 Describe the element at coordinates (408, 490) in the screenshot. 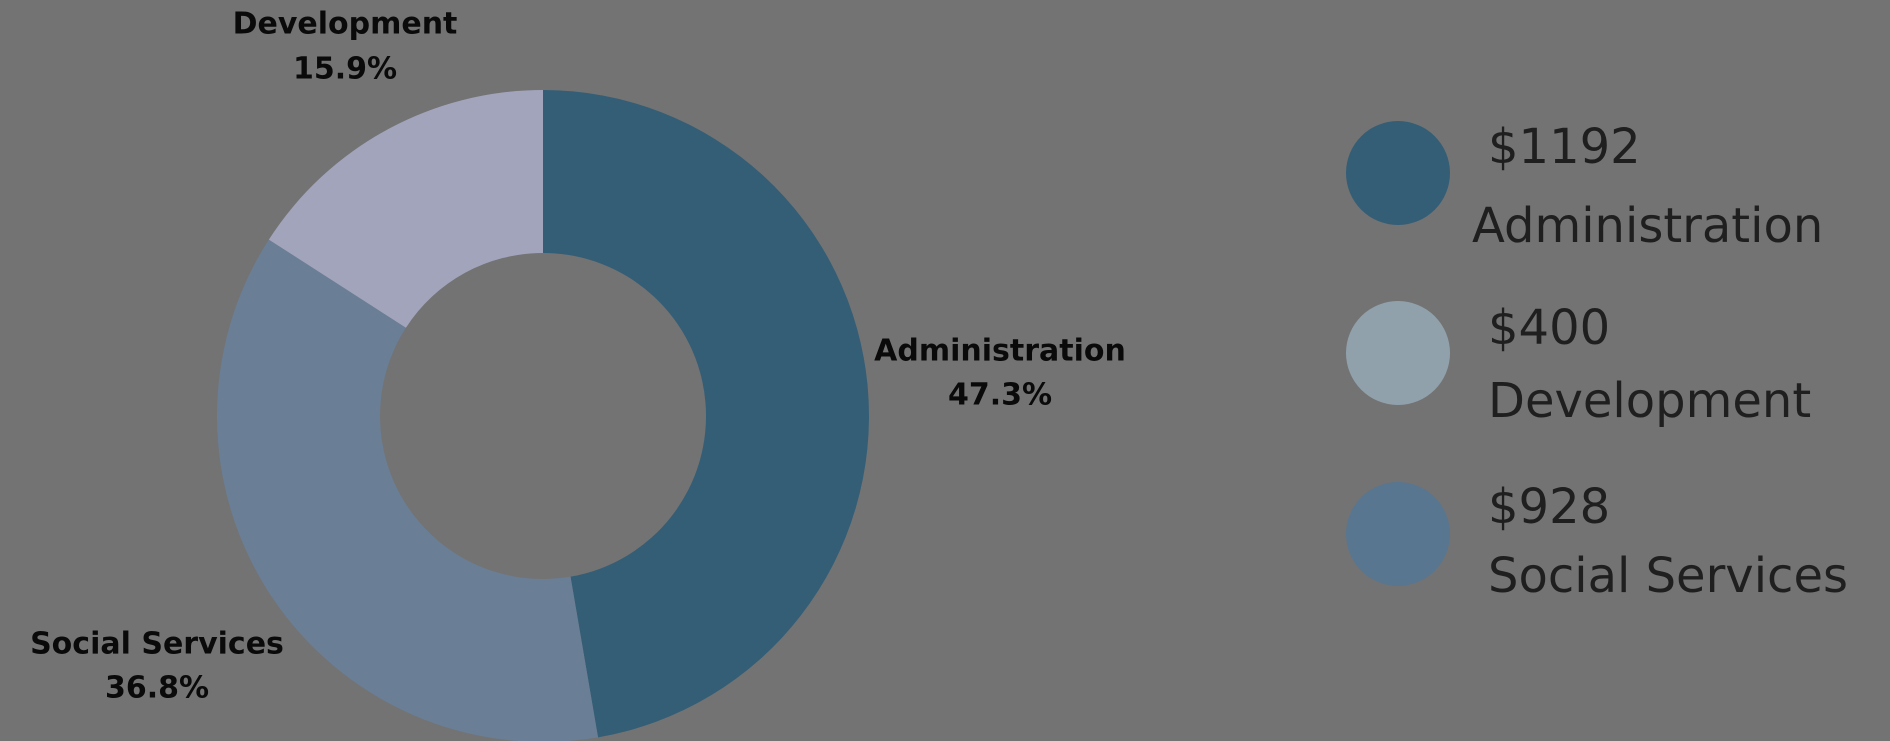

I see `slice-social-services` at that location.